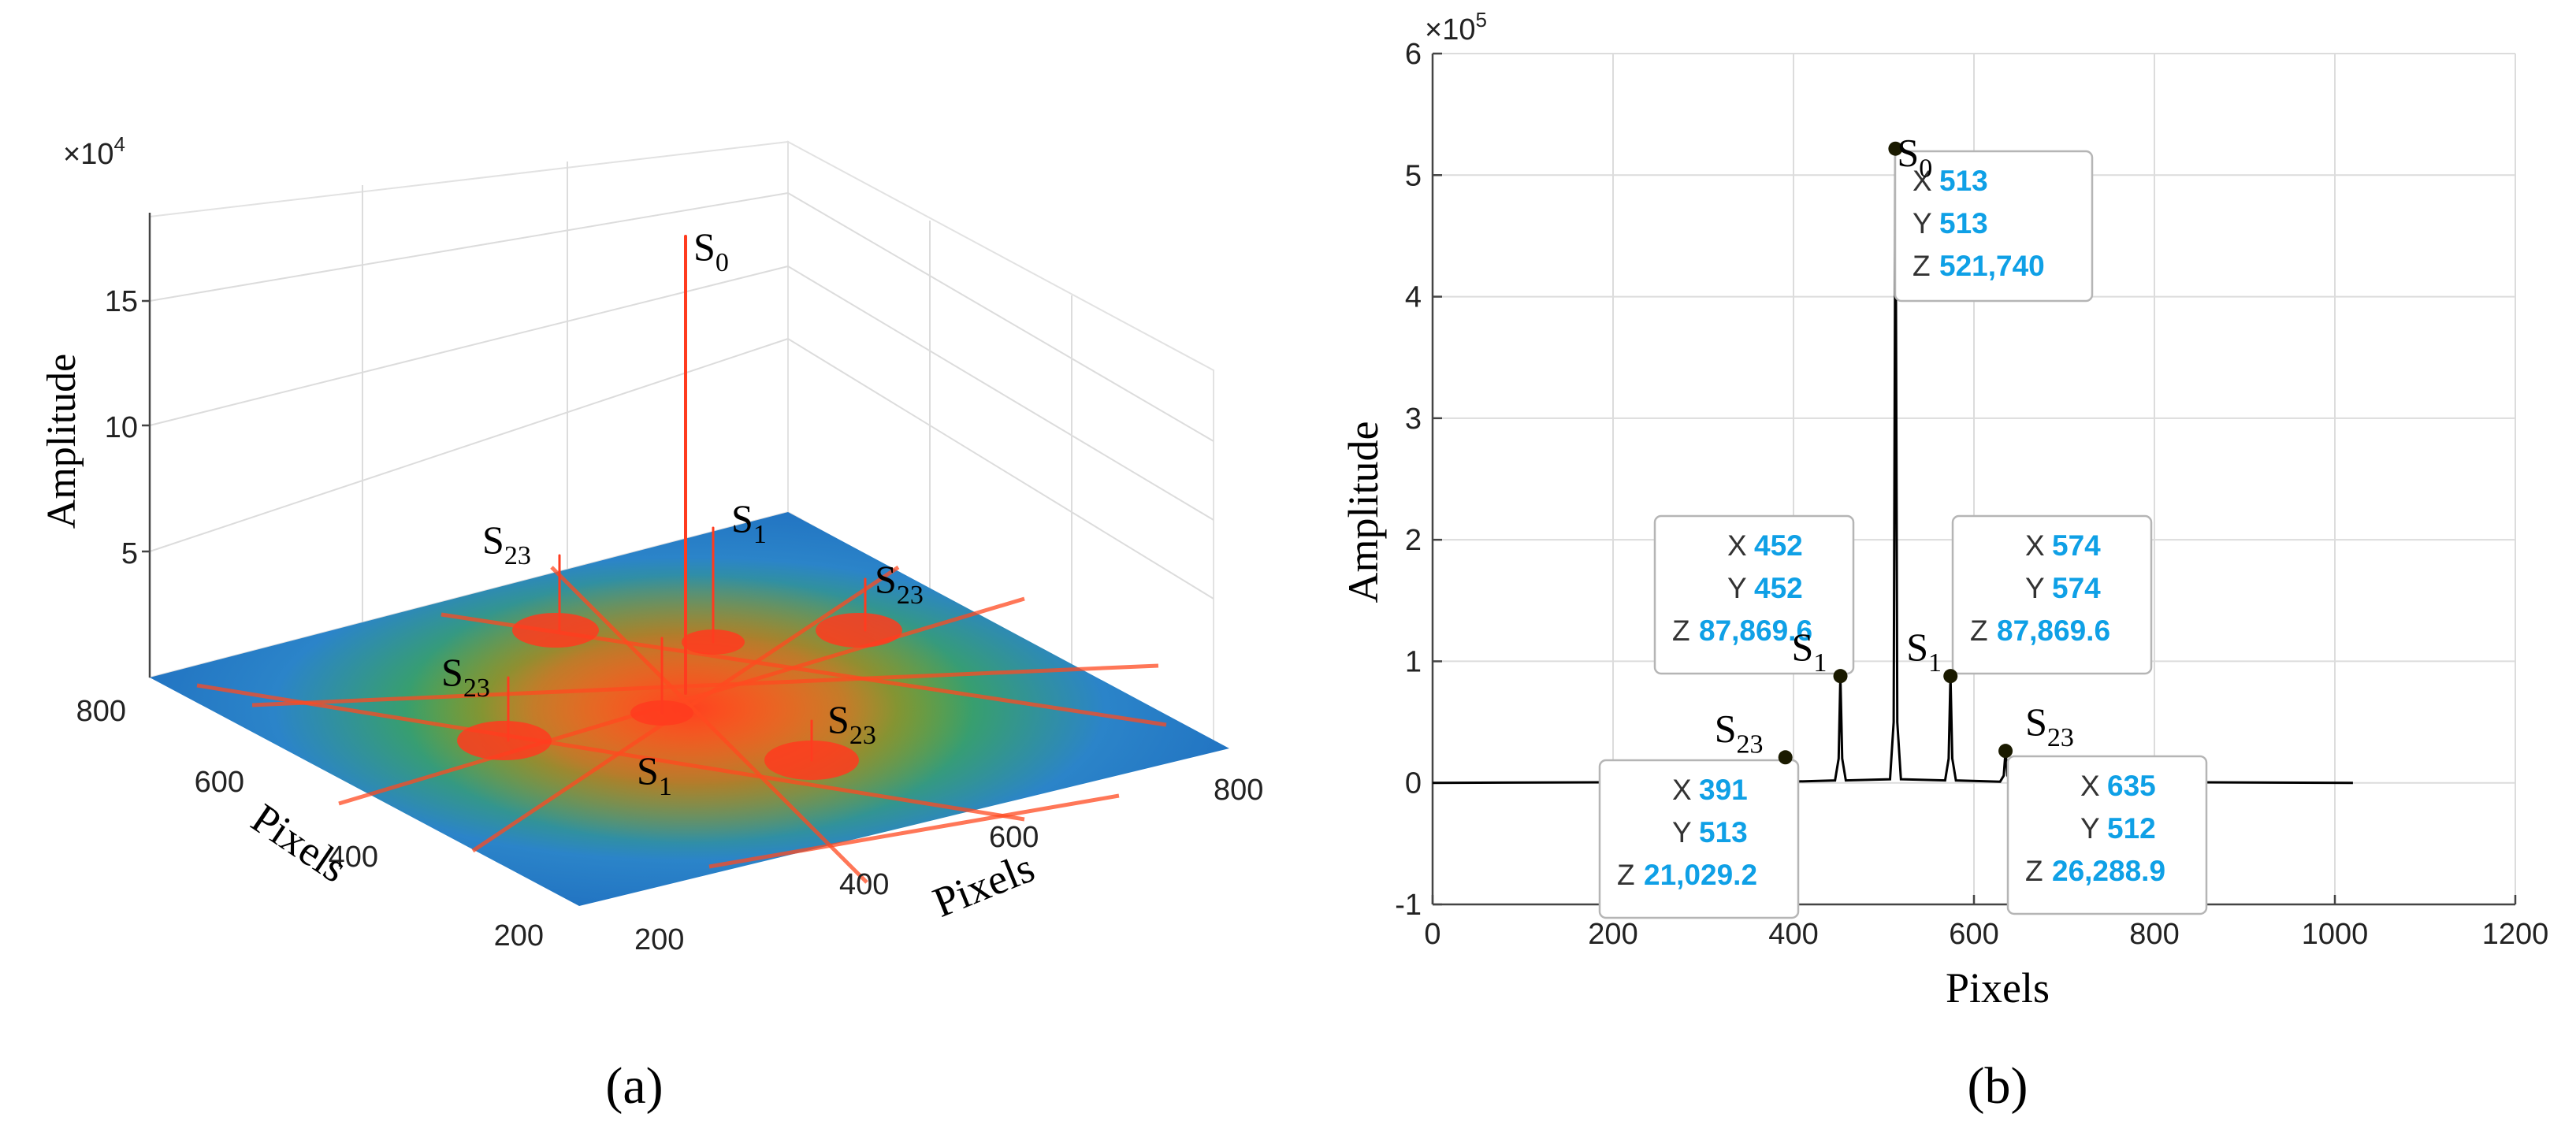 The width and height of the screenshot is (2576, 1125). What do you see at coordinates (1413, 420) in the screenshot?
I see `panel-b-y-tick-label: 3` at bounding box center [1413, 420].